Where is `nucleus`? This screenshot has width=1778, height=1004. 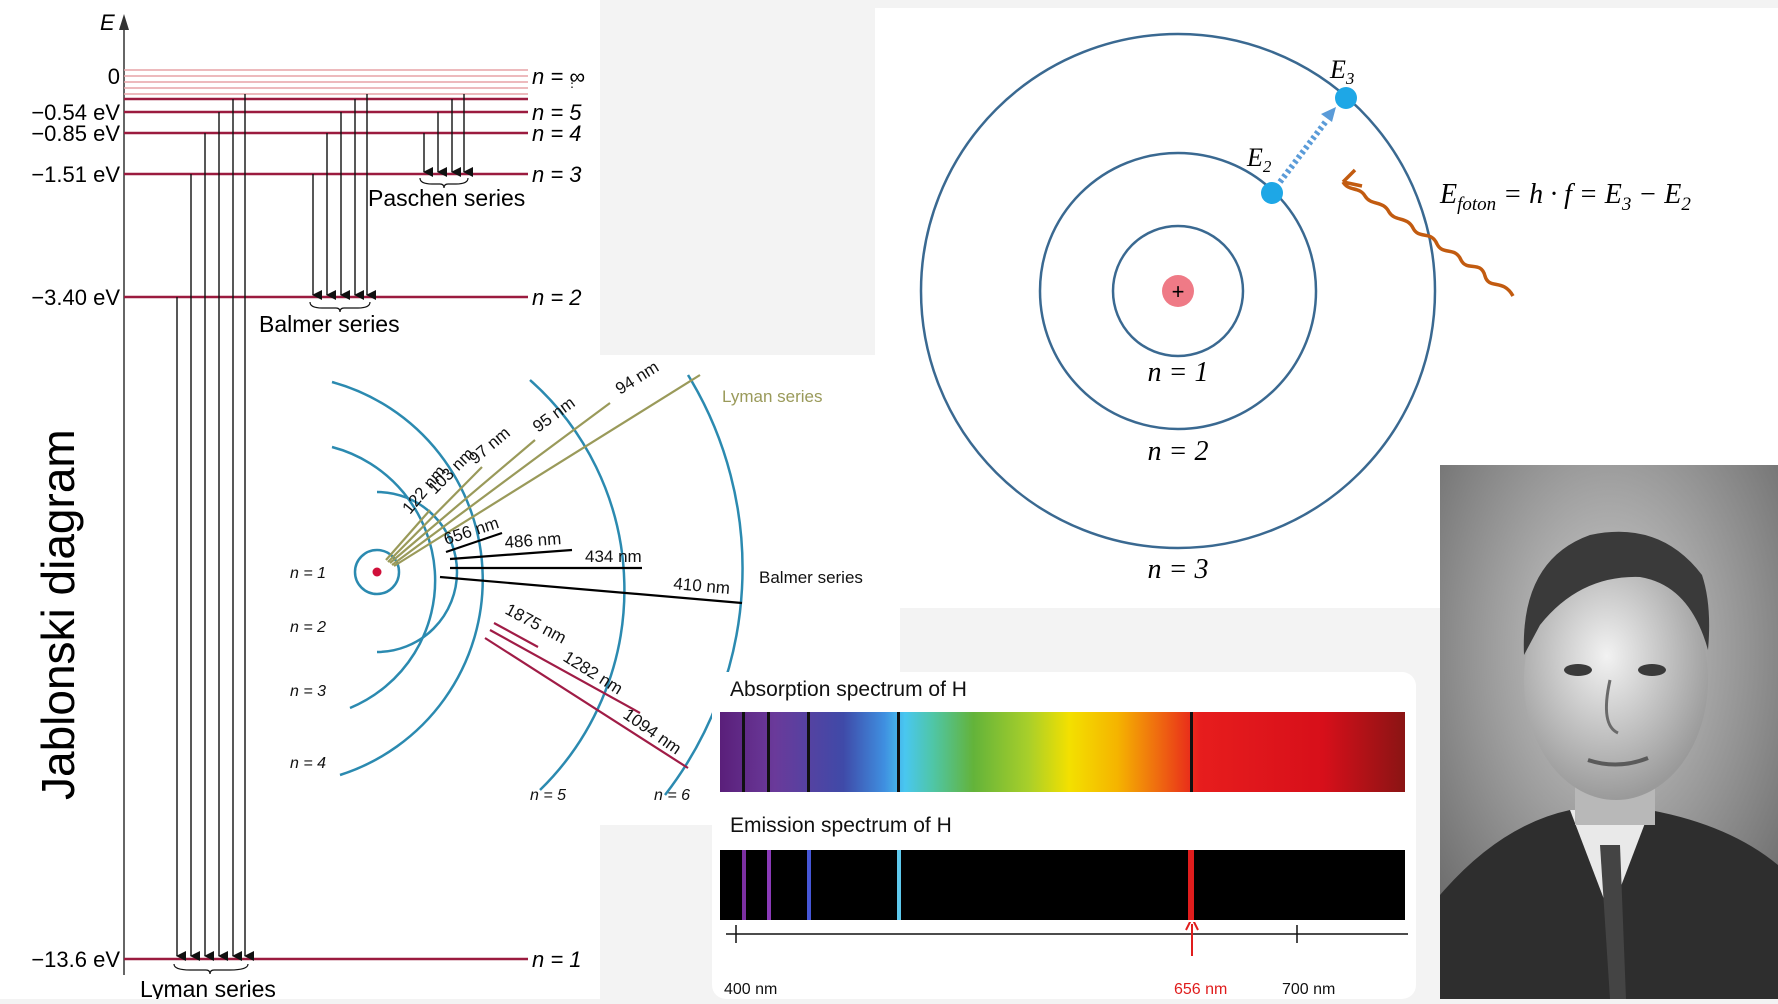 nucleus is located at coordinates (1178, 291).